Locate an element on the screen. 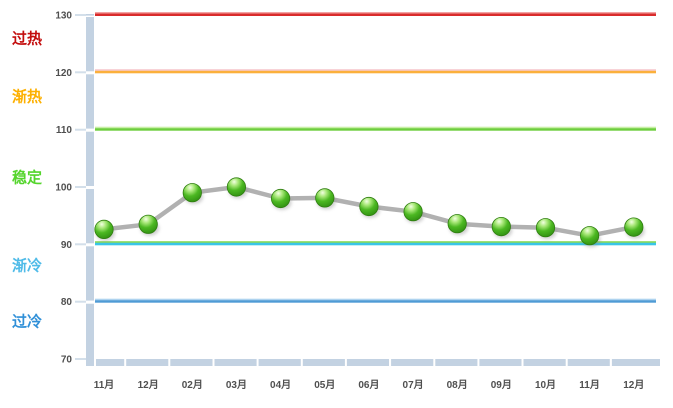  x-tick-label: 05月 is located at coordinates (324, 385).